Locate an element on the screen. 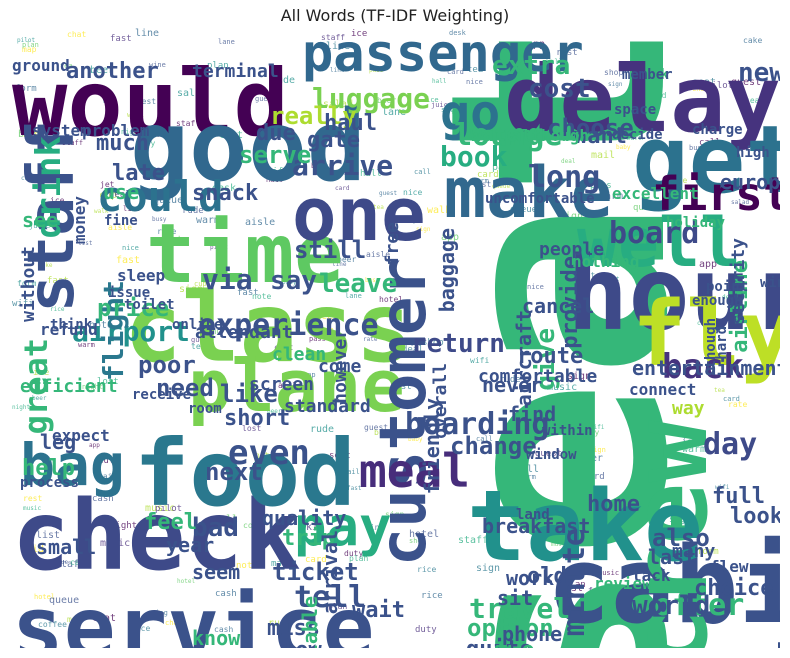 The image size is (790, 658). cloud-word-space: space is located at coordinates (635, 110).